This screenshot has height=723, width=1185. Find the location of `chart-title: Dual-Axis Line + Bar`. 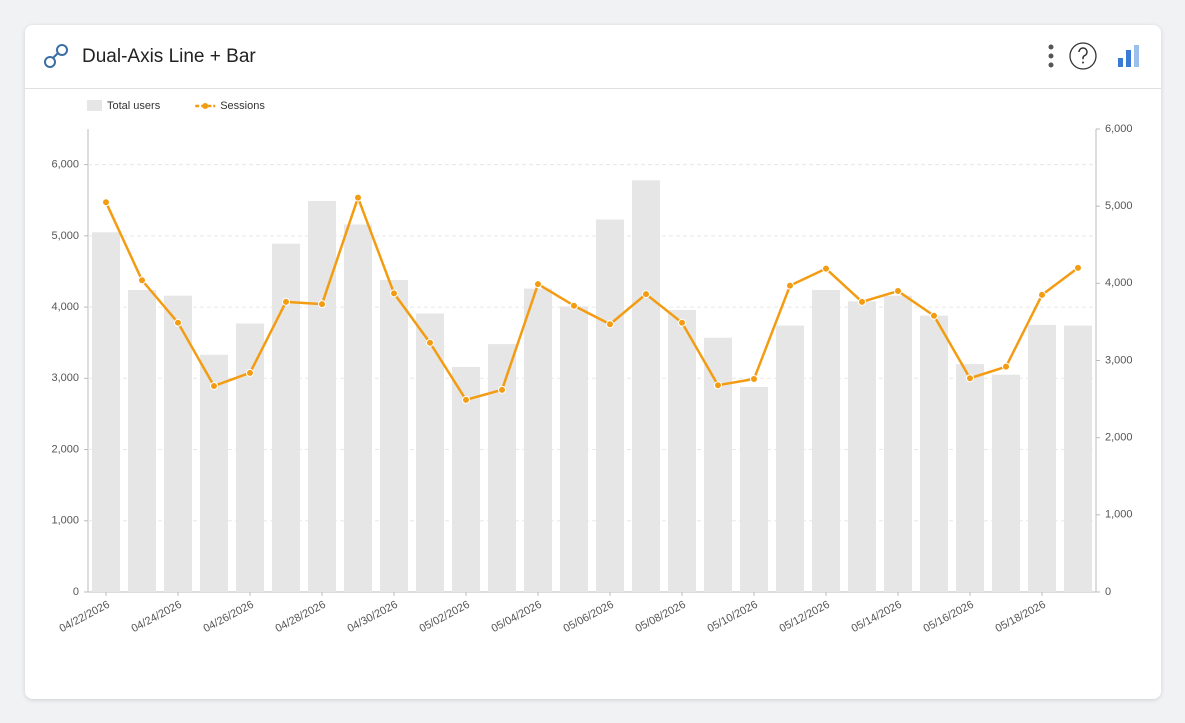

chart-title: Dual-Axis Line + Bar is located at coordinates (169, 56).